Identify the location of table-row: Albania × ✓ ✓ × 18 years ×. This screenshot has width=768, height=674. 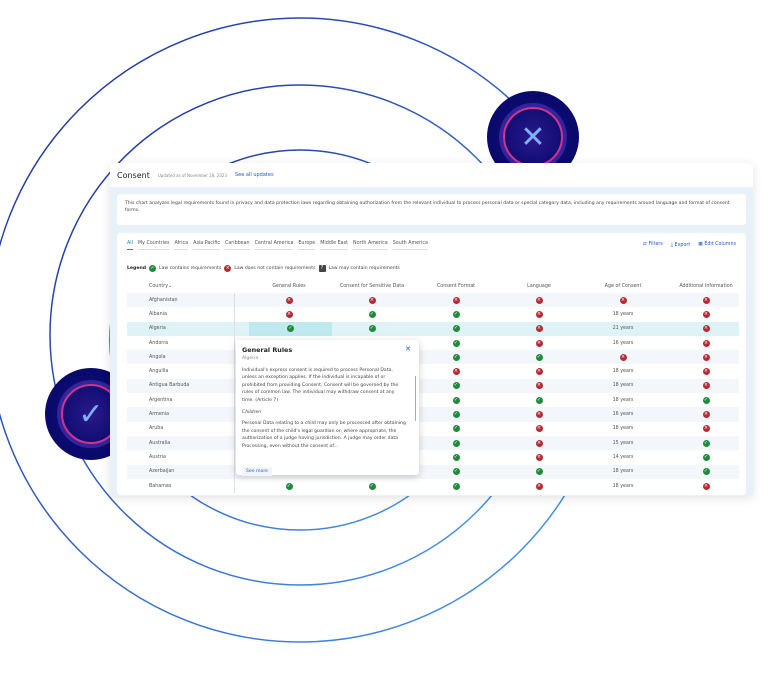
(433, 314).